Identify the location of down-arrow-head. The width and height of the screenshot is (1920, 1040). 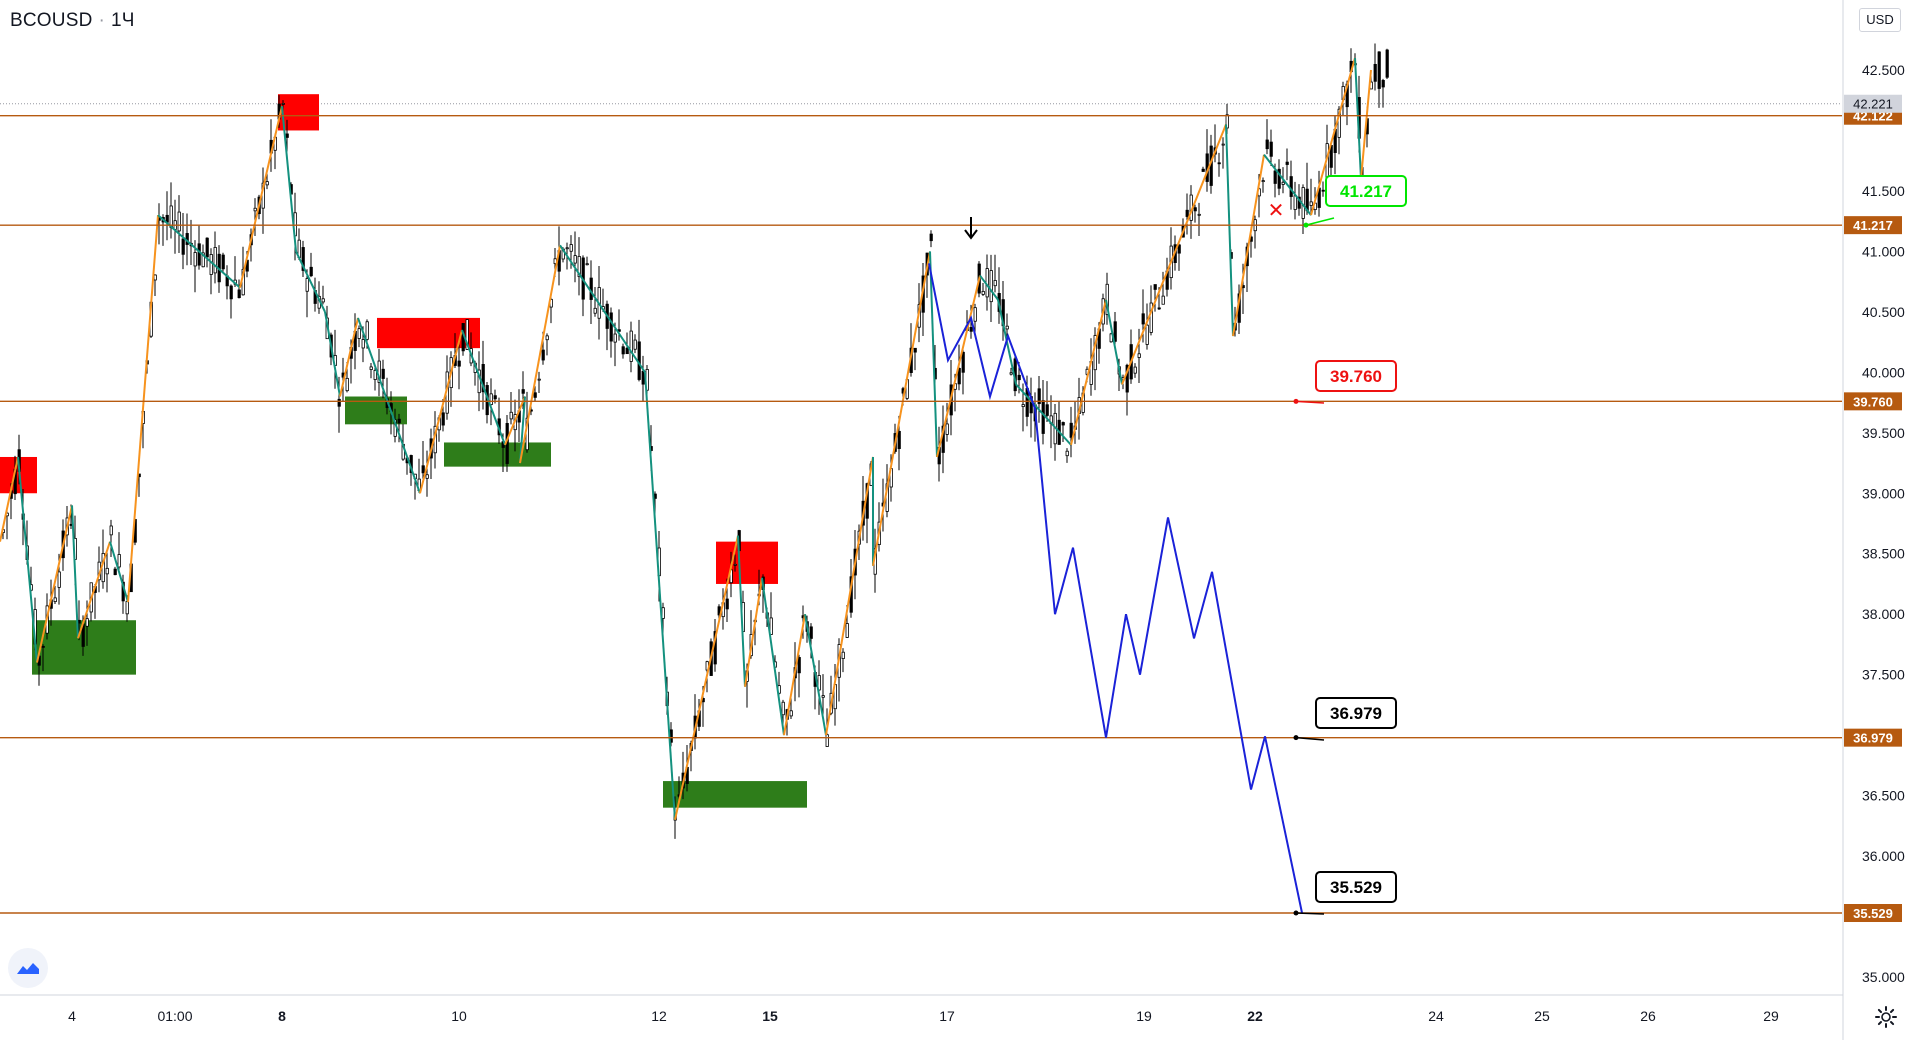
(971, 234).